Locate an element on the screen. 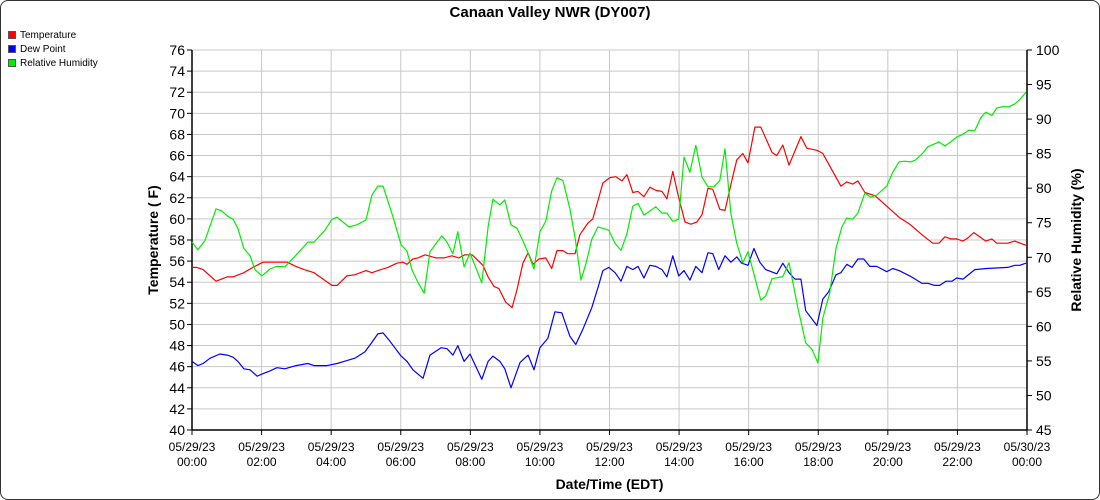  x-axis-title: Date/Time (EDT) is located at coordinates (610, 484).